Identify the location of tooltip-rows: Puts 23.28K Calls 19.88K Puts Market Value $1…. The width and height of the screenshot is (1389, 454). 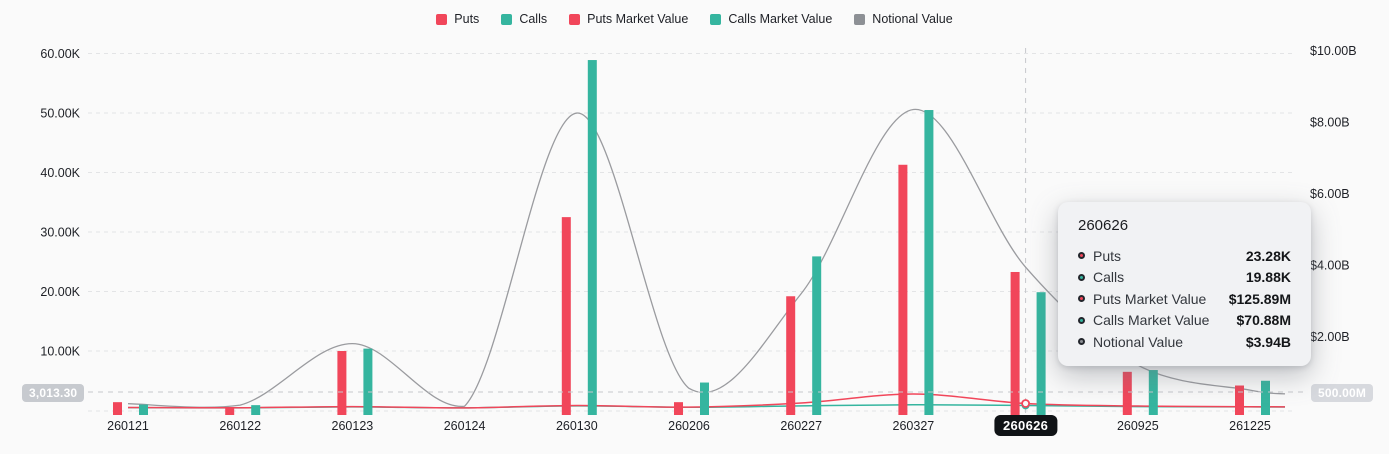
(1184, 299).